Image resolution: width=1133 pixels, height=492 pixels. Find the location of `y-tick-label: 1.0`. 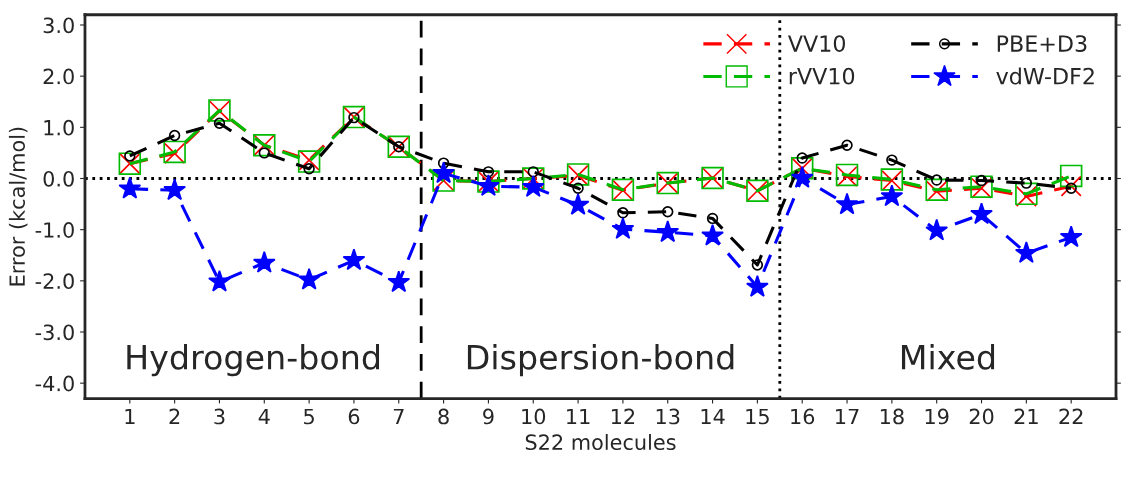

y-tick-label: 1.0 is located at coordinates (59, 127).